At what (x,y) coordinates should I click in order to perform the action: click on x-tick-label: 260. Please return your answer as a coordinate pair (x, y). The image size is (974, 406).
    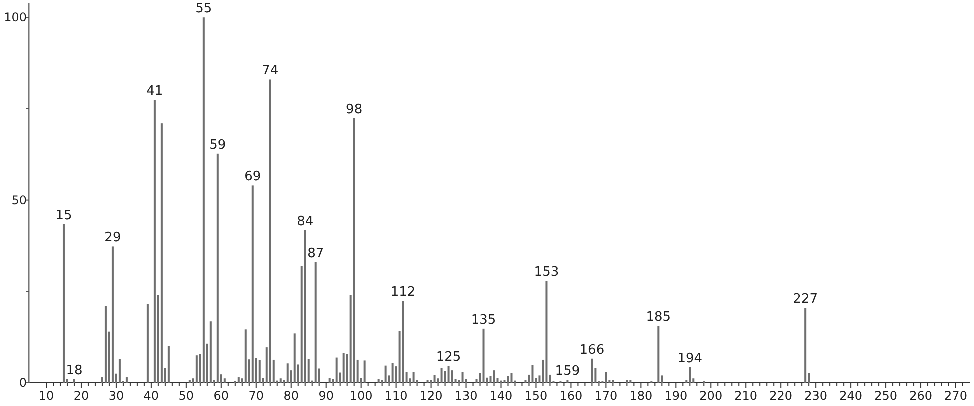
    Looking at the image, I should click on (921, 396).